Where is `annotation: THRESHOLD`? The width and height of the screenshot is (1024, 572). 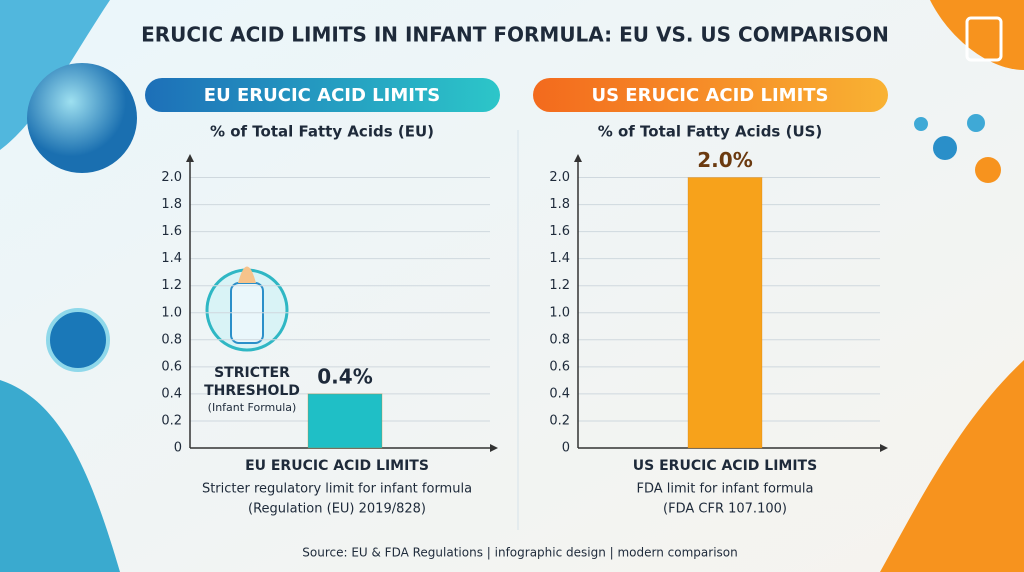 annotation: THRESHOLD is located at coordinates (252, 391).